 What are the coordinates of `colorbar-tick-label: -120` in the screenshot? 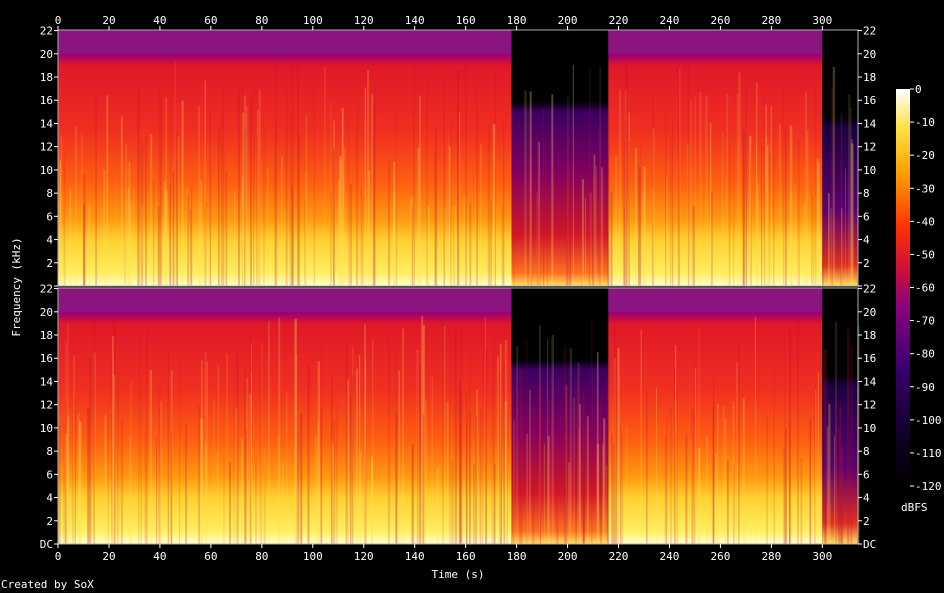 It's located at (928, 486).